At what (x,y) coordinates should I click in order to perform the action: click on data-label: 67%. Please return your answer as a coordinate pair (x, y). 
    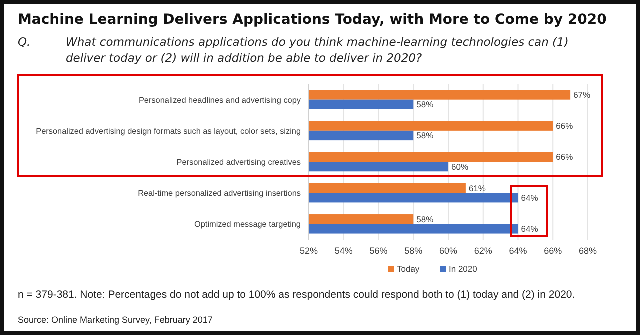
    Looking at the image, I should click on (583, 95).